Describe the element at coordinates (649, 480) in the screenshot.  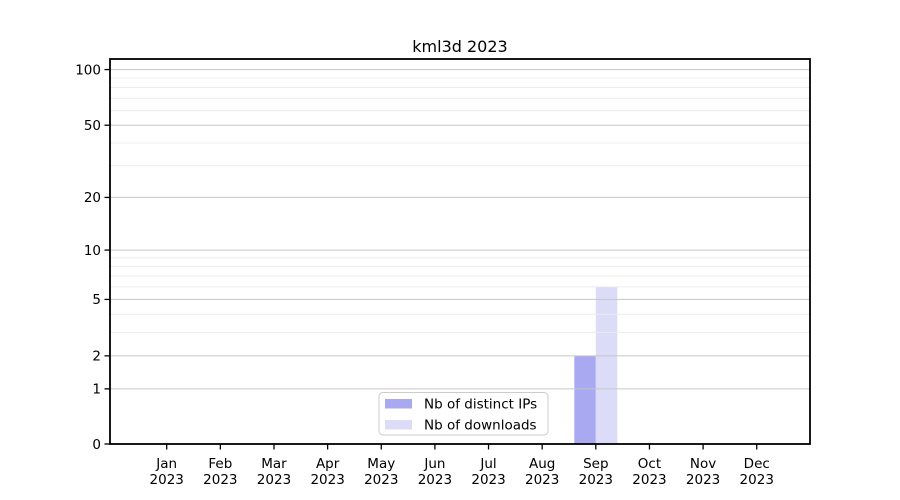
I see `x-tick-label-year-oct: 2023` at that location.